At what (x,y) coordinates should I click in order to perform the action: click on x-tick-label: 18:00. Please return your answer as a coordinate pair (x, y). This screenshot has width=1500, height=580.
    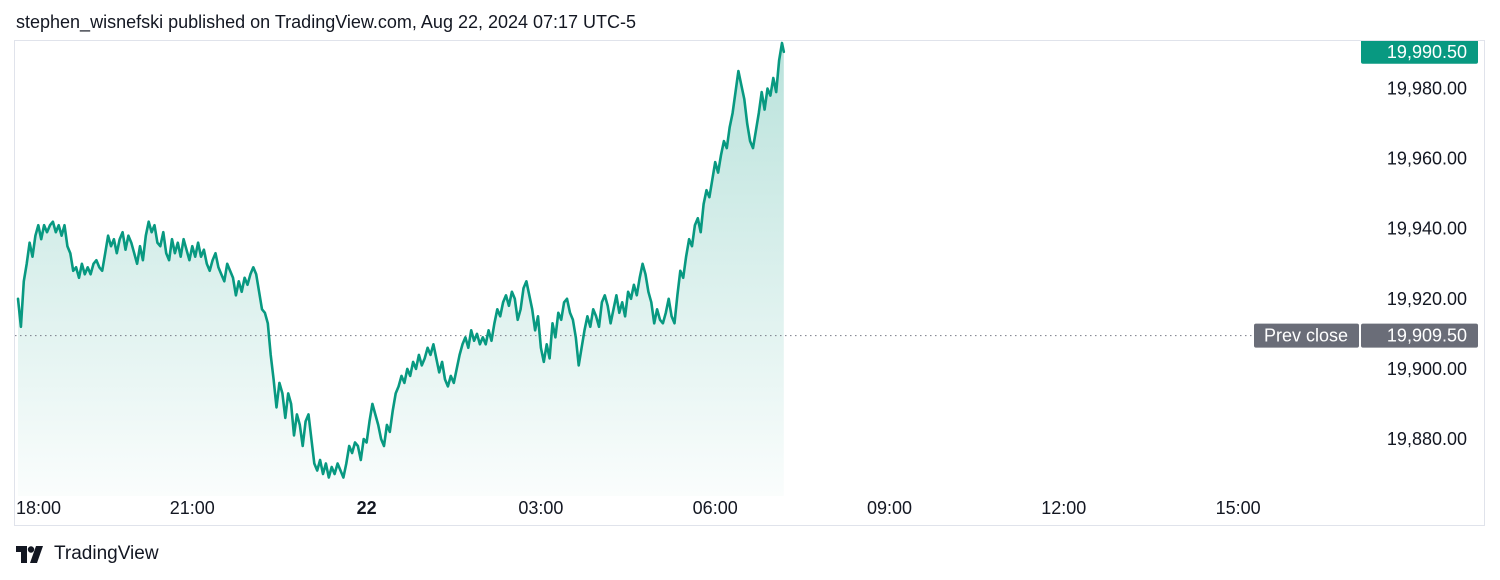
    Looking at the image, I should click on (38, 508).